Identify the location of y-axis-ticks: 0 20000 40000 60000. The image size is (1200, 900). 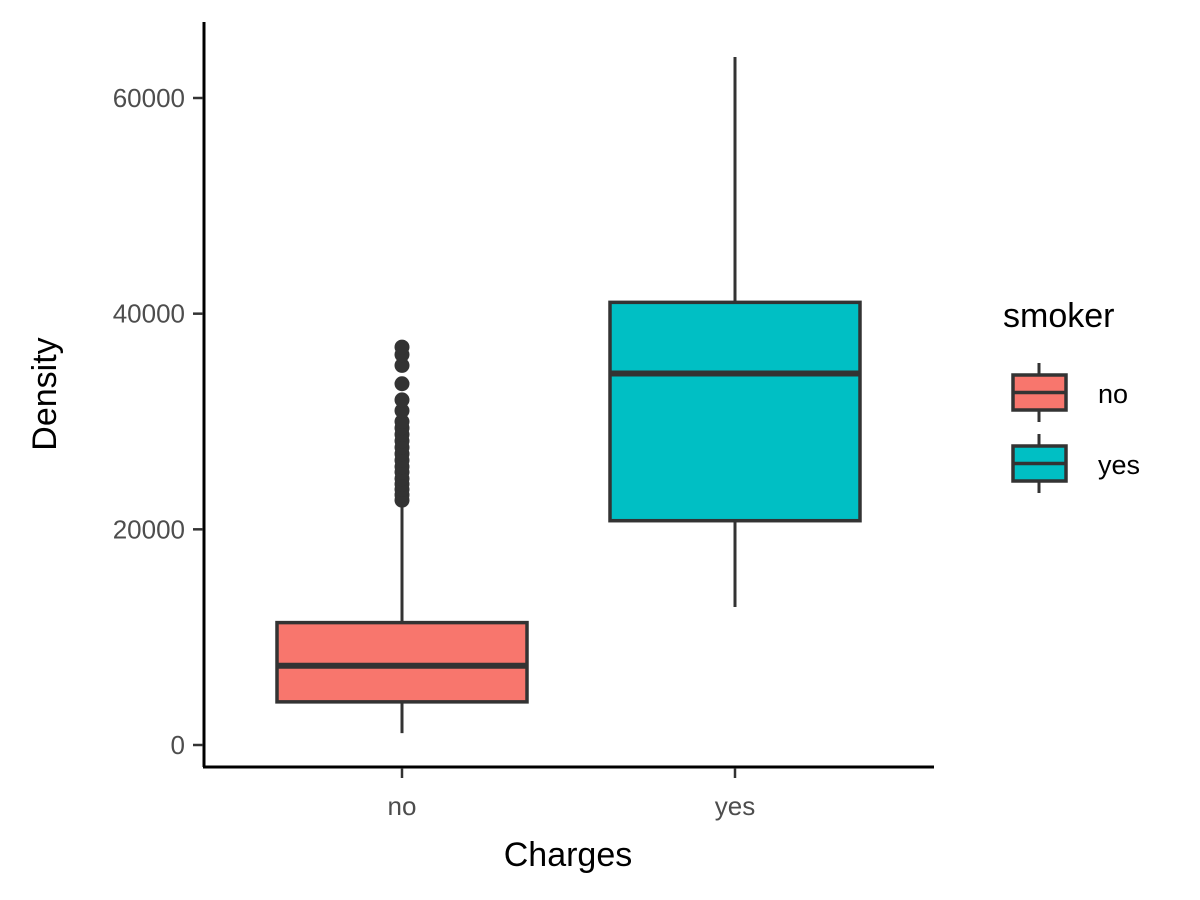
(158, 421).